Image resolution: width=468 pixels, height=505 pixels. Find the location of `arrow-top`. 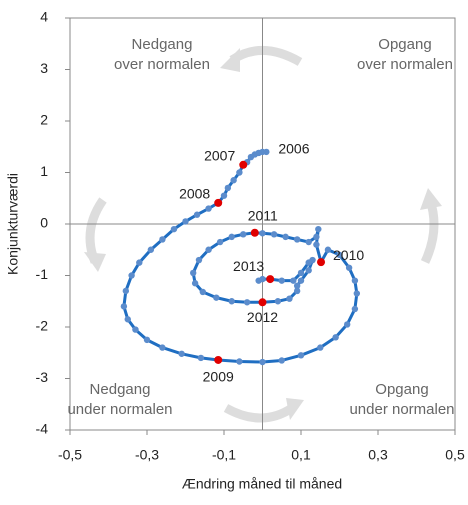

arrow-top is located at coordinates (266, 56).